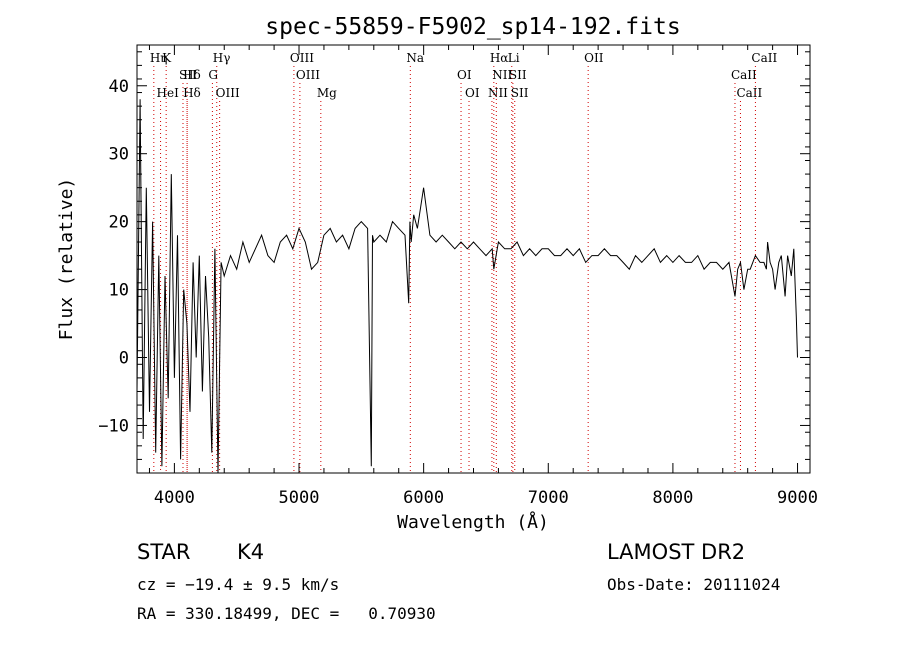  I want to click on x-tick-label: 8000, so click(672, 498).